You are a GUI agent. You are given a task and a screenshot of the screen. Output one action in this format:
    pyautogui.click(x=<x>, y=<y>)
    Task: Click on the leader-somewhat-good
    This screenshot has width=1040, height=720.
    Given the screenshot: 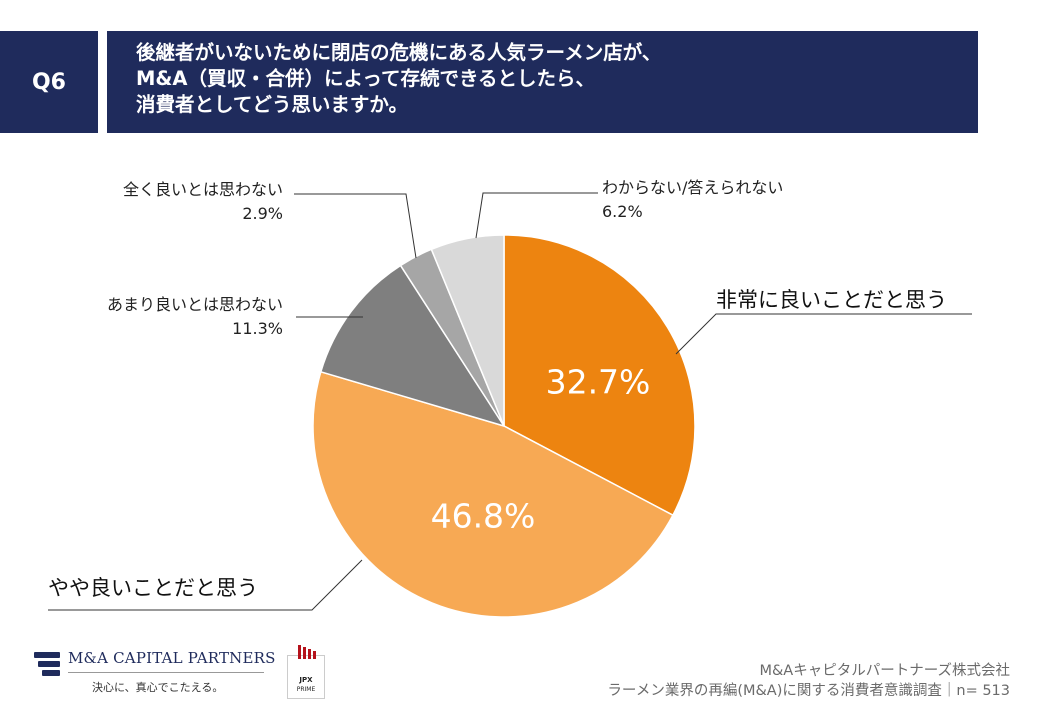 What is the action you would take?
    pyautogui.click(x=205, y=585)
    